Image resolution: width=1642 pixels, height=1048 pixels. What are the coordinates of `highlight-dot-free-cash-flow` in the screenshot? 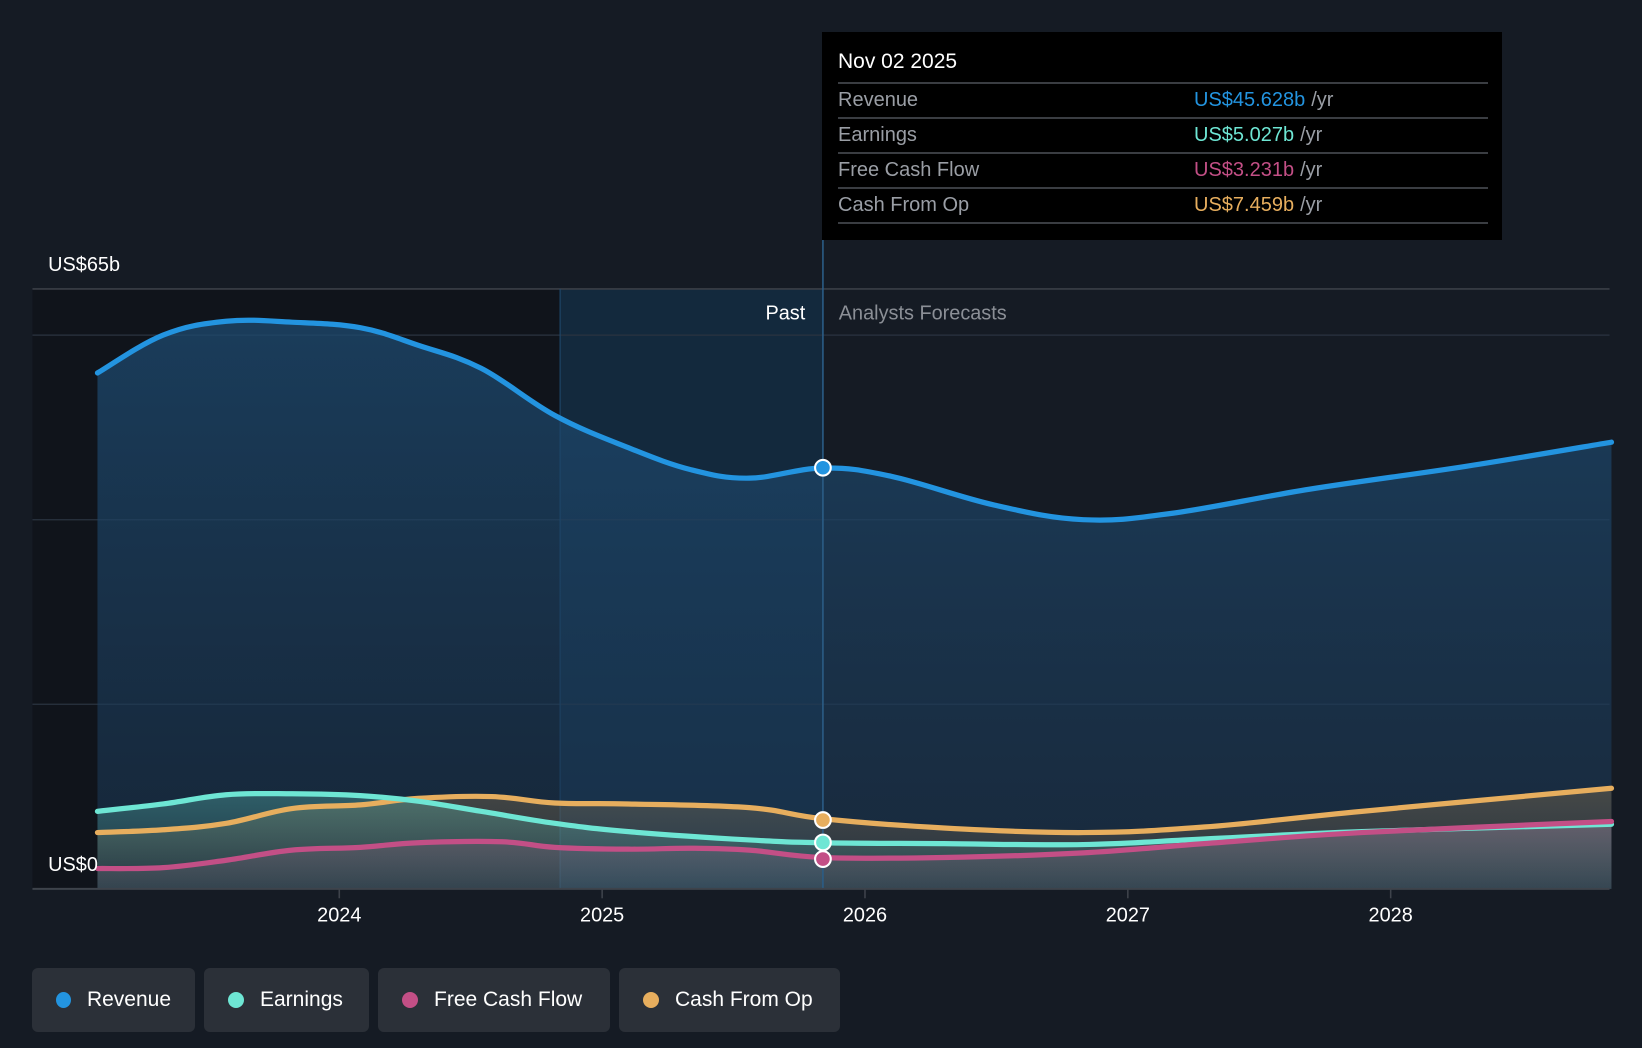 It's located at (823, 859).